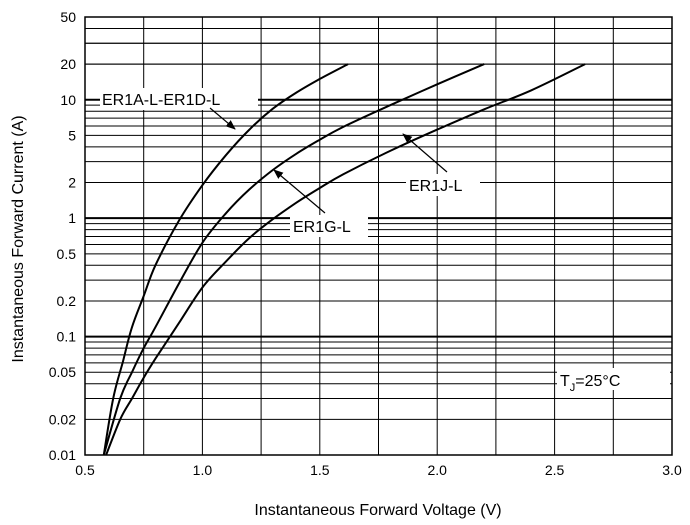 The height and width of the screenshot is (525, 690). I want to click on y-tick-label: 2, so click(72, 183).